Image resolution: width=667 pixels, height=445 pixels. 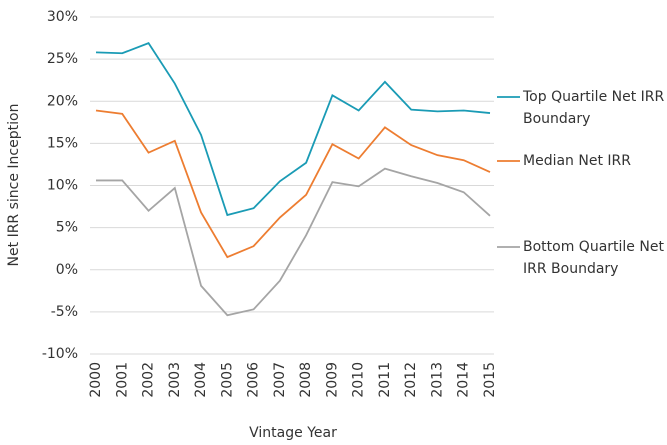 I want to click on x-tick-label: 2003, so click(x=175, y=380).